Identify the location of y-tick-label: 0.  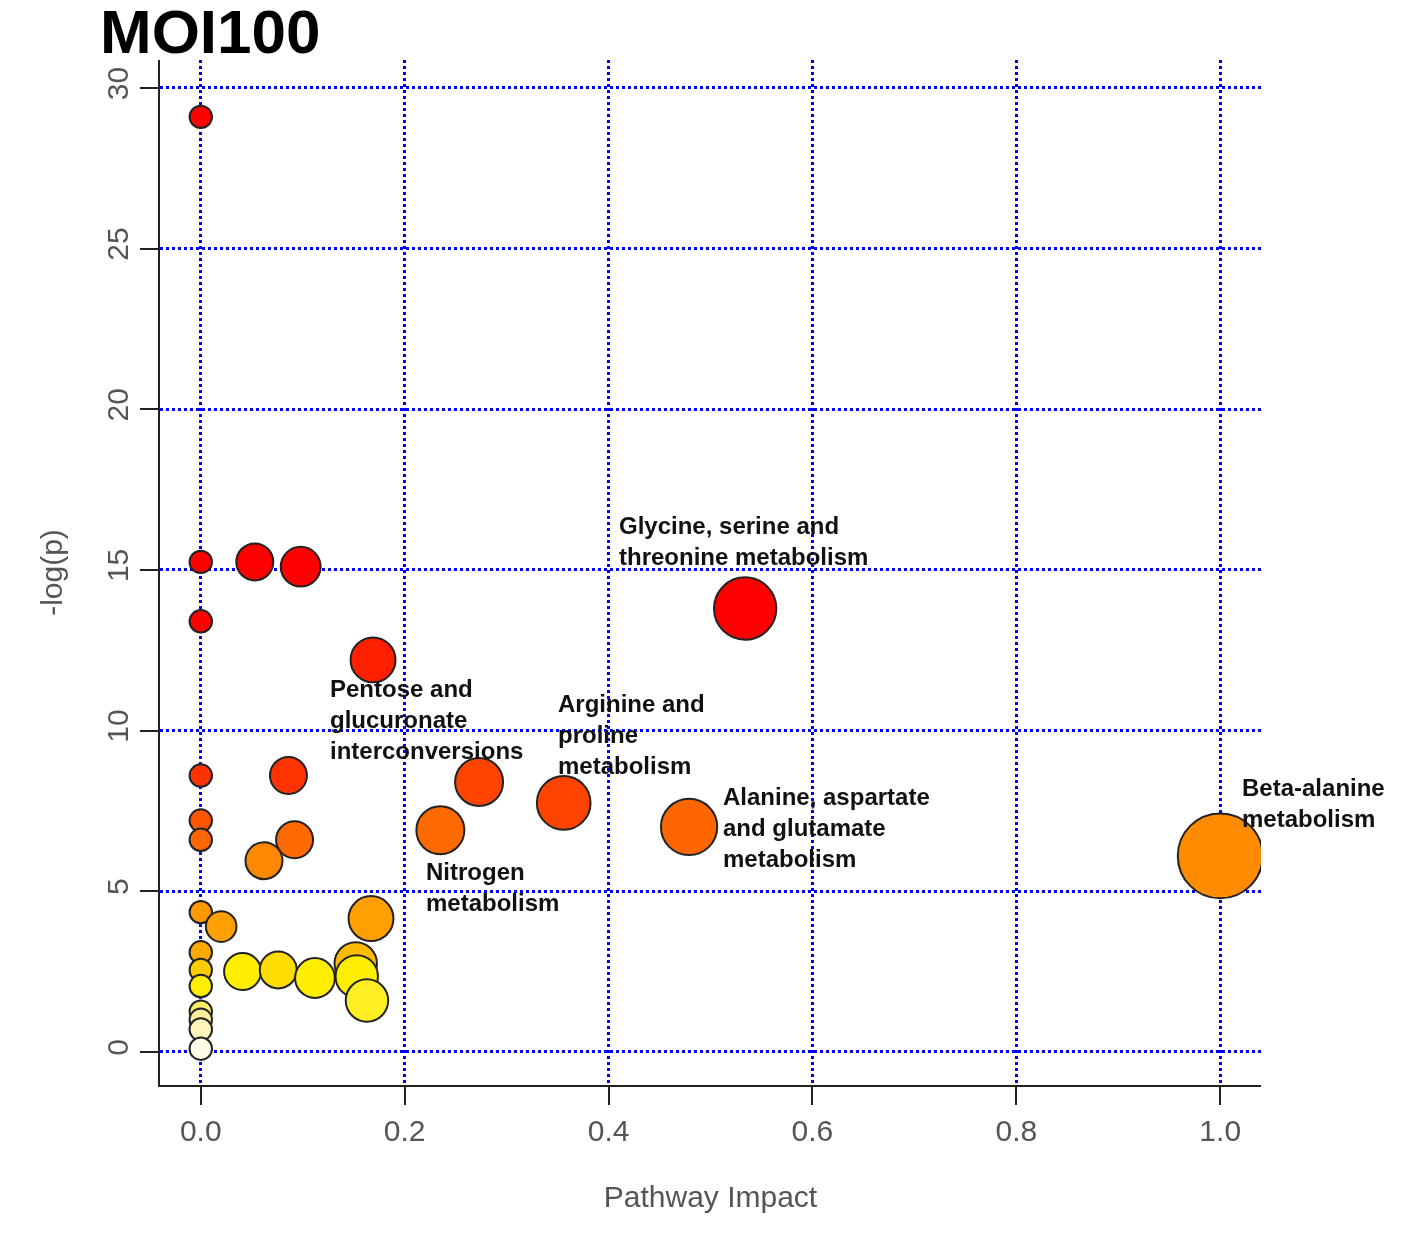
(117, 1047).